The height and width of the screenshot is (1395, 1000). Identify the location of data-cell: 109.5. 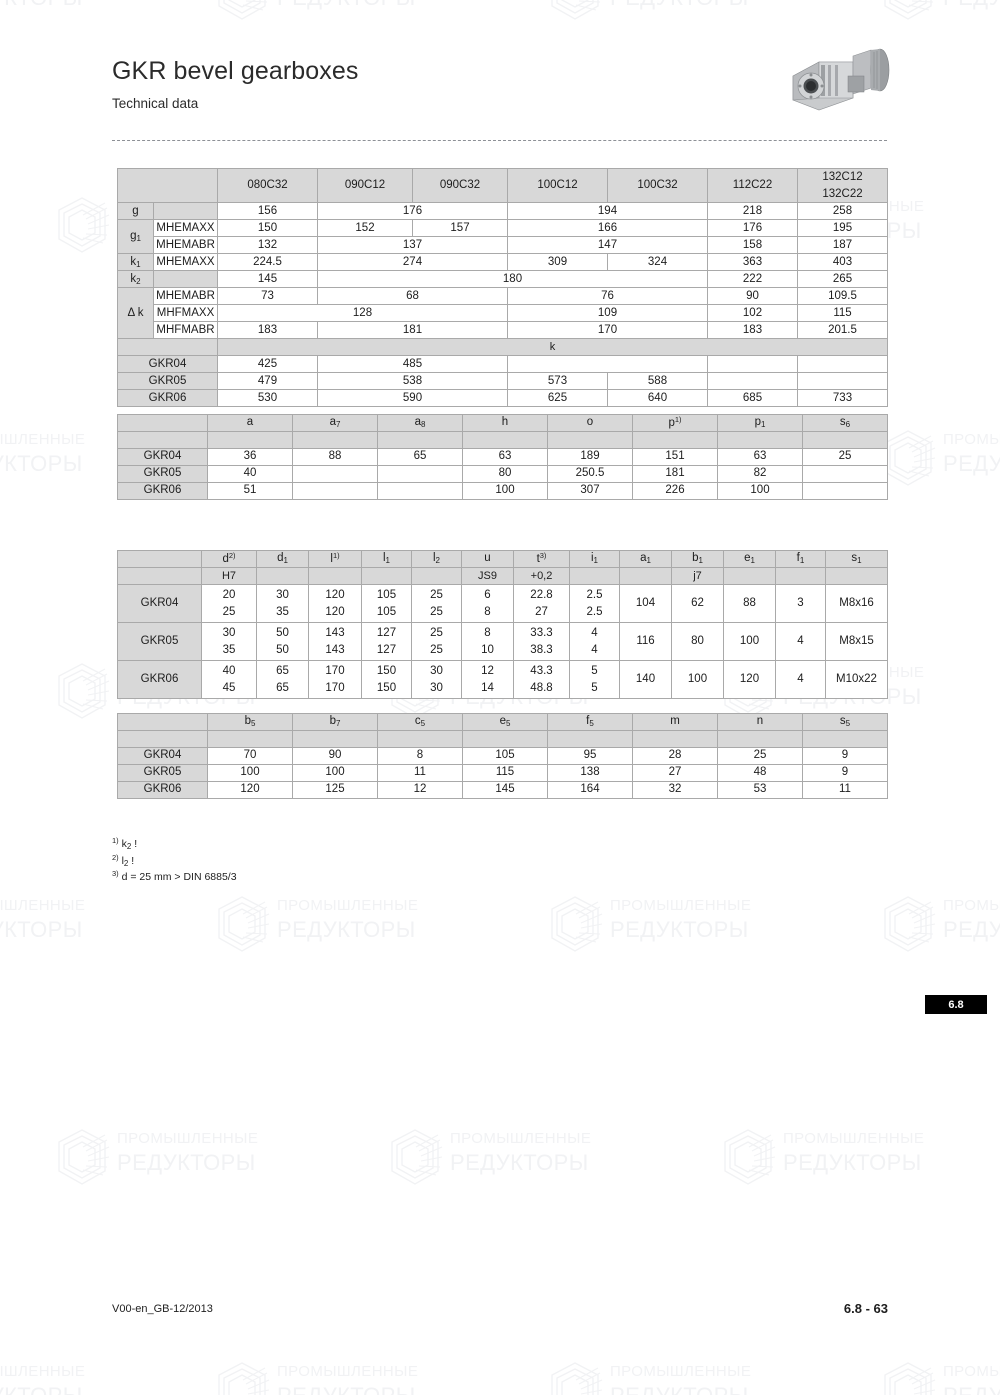
(842, 296).